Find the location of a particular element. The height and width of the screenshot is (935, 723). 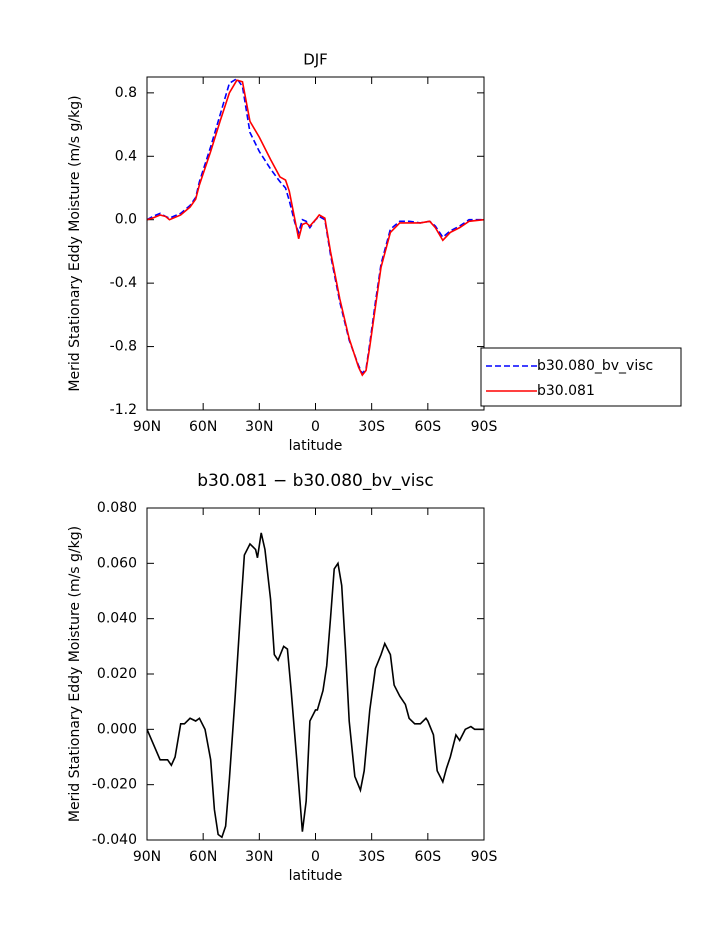

y-tick-label: -0.040 is located at coordinates (114, 840).